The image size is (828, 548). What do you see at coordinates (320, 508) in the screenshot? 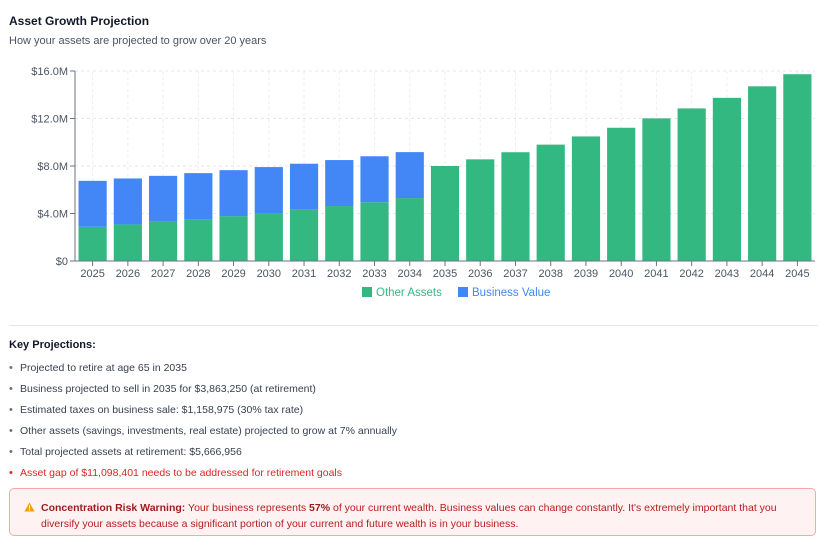
I see `wealth-percent: 57%` at bounding box center [320, 508].